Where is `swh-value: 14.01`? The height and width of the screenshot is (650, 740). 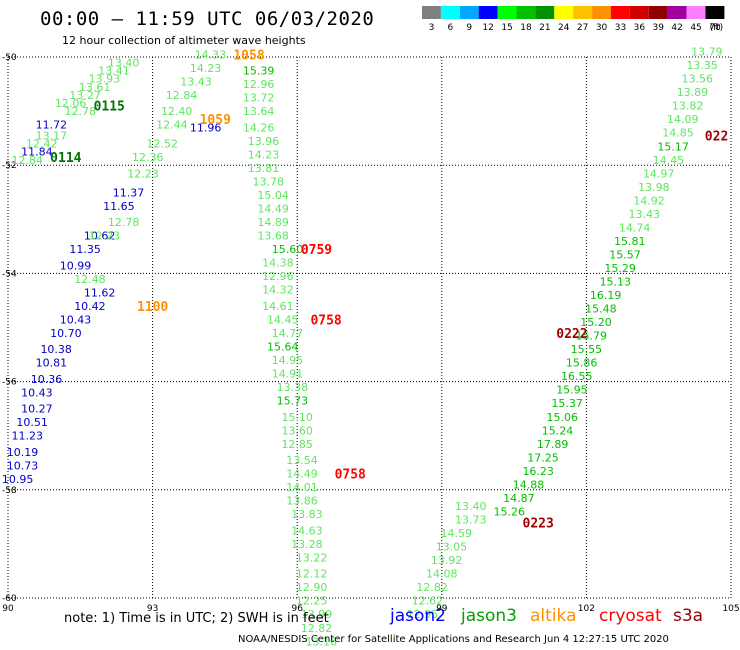 swh-value: 14.01 is located at coordinates (302, 487).